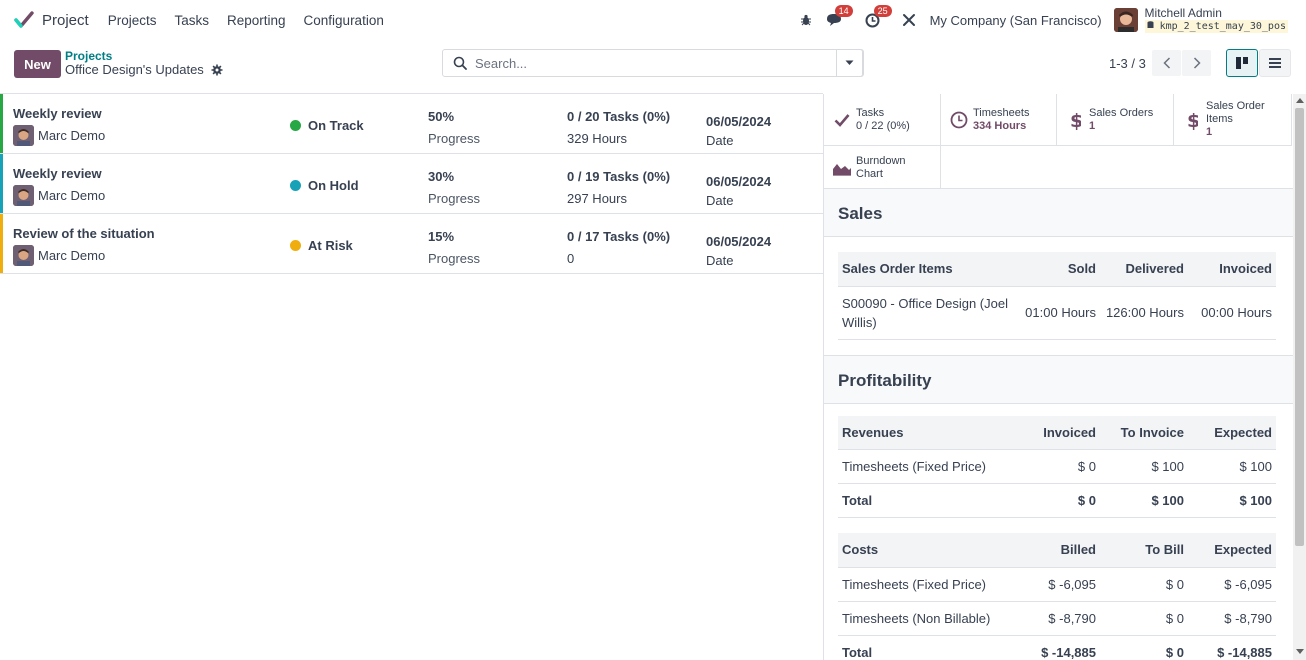  What do you see at coordinates (132, 20) in the screenshot?
I see `menu-projects: Projects` at bounding box center [132, 20].